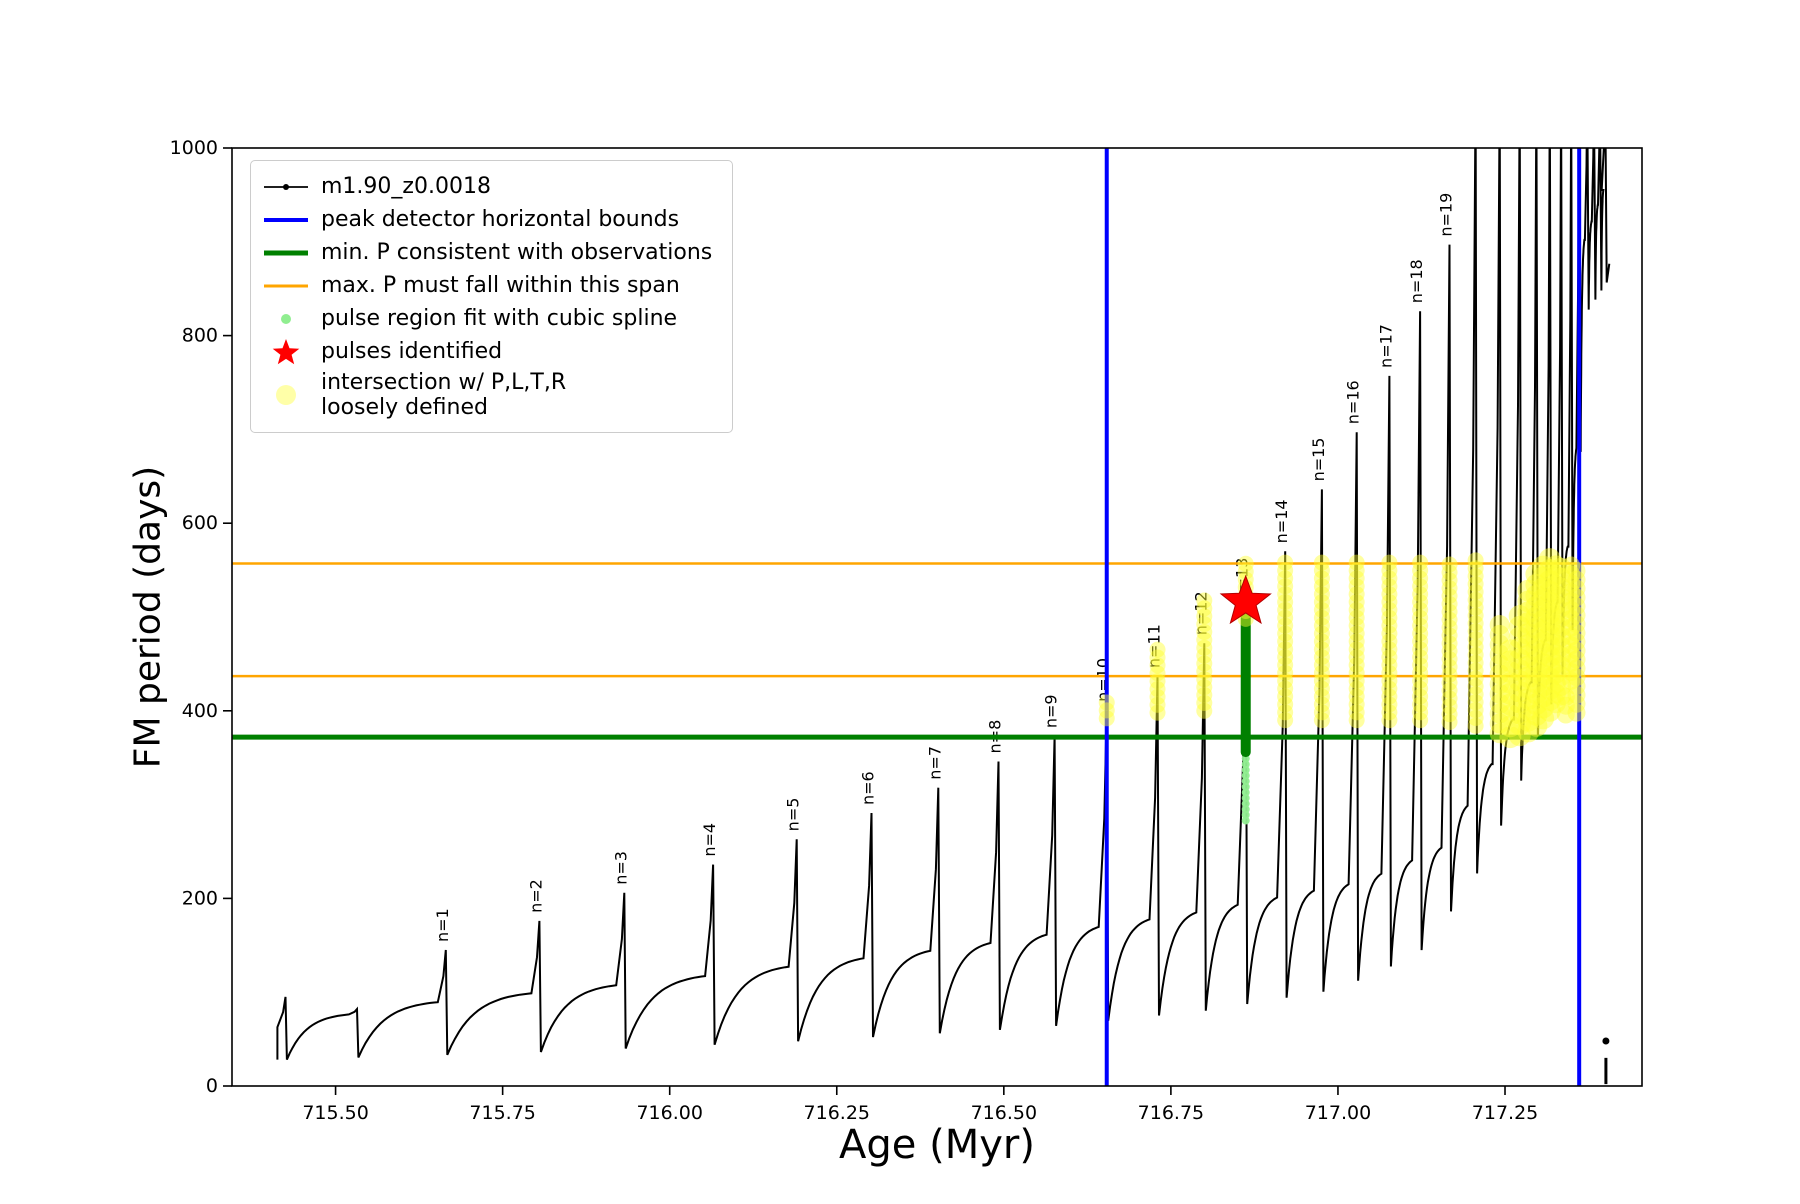 This screenshot has height=1204, width=1800. Describe the element at coordinates (1154, 646) in the screenshot. I see `pulse-number-label: n=11` at that location.